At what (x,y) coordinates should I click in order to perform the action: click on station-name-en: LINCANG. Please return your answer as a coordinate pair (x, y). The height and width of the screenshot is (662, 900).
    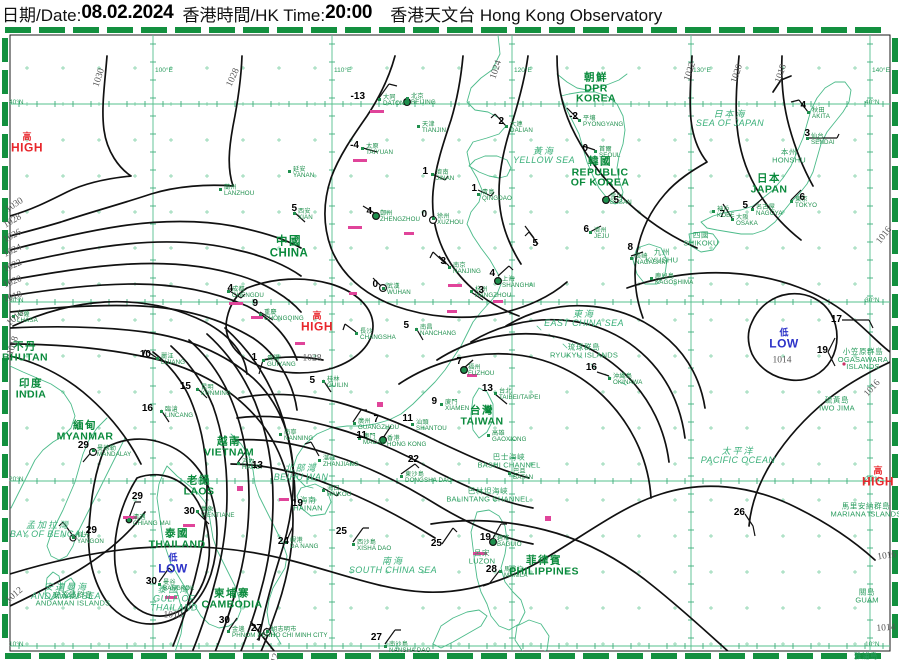
    Looking at the image, I should click on (179, 416).